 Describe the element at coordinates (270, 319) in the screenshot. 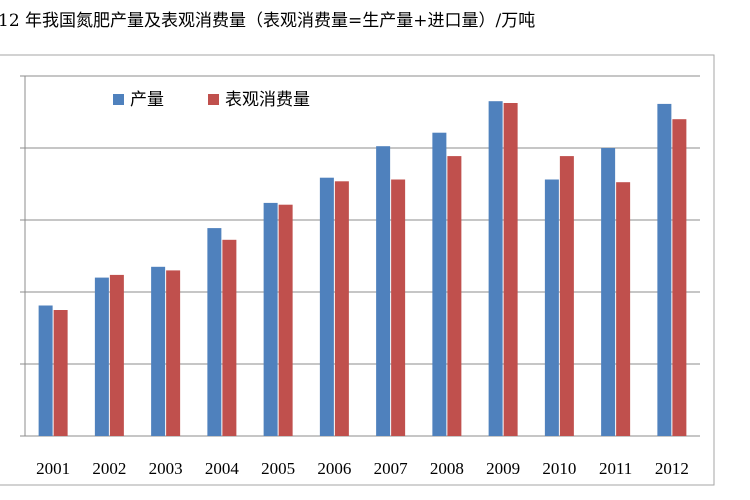

I see `bar-production-2005` at that location.